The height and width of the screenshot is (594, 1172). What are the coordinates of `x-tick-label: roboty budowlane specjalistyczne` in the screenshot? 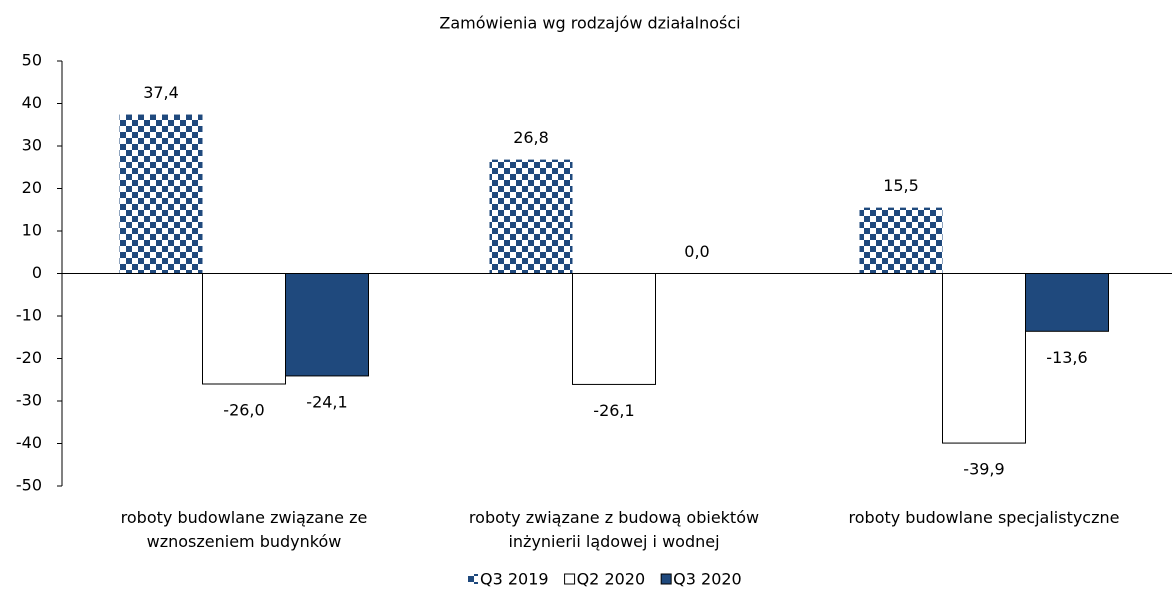 It's located at (984, 517).